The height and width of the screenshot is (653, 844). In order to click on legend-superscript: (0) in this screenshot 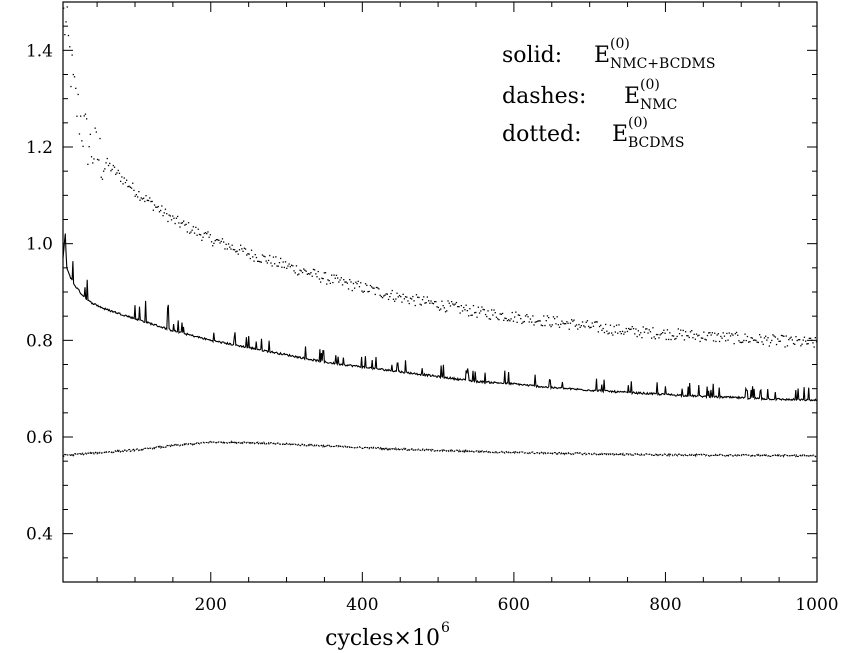, I will do `click(650, 85)`.